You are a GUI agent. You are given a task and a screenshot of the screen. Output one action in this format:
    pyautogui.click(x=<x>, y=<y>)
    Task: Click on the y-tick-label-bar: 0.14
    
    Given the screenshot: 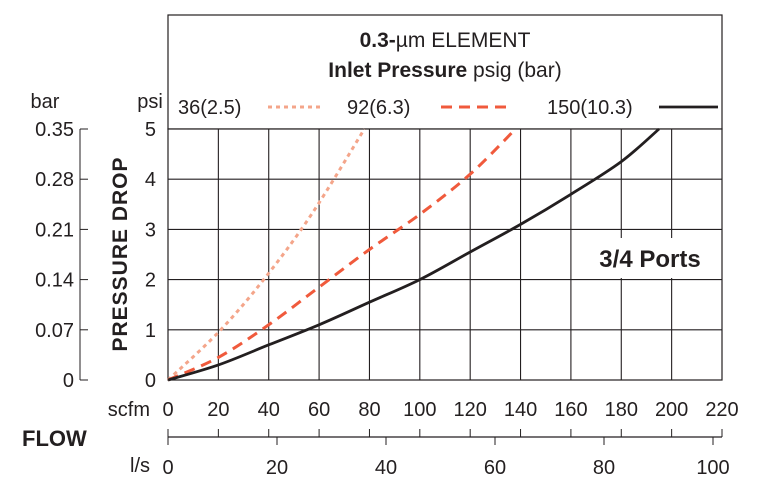 What is the action you would take?
    pyautogui.click(x=54, y=281)
    